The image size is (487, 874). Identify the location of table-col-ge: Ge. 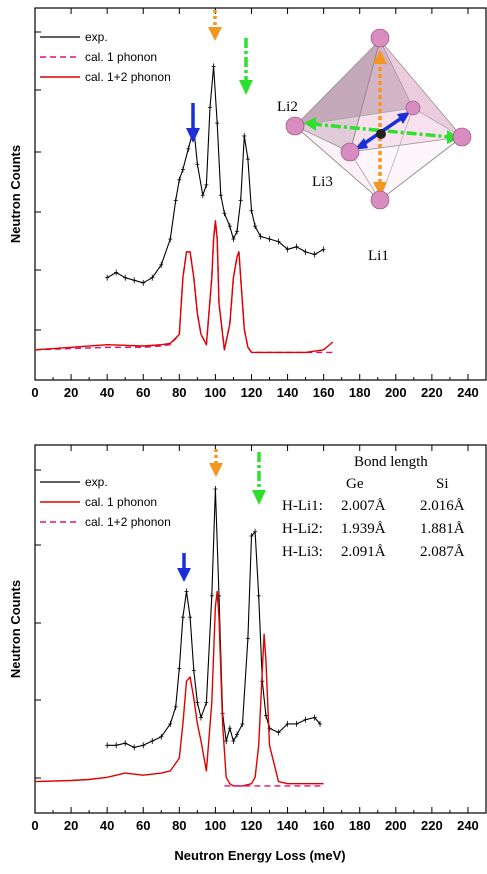
(355, 484).